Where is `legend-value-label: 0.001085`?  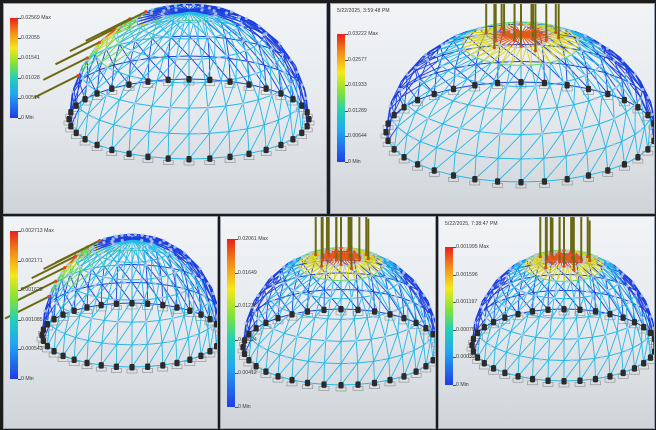
legend-value-label: 0.001085 is located at coordinates (32, 319).